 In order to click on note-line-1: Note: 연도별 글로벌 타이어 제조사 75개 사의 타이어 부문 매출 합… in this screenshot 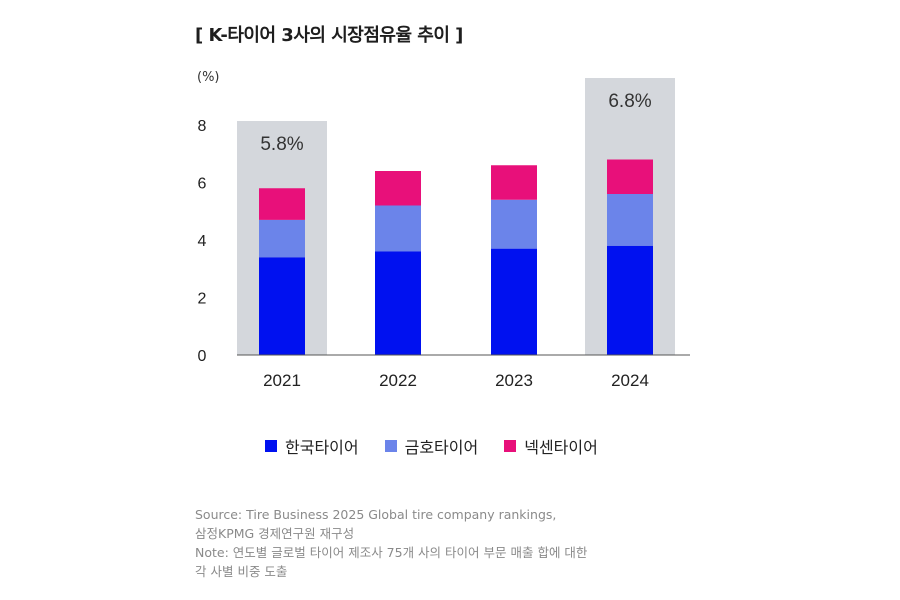, I will do `click(391, 552)`.